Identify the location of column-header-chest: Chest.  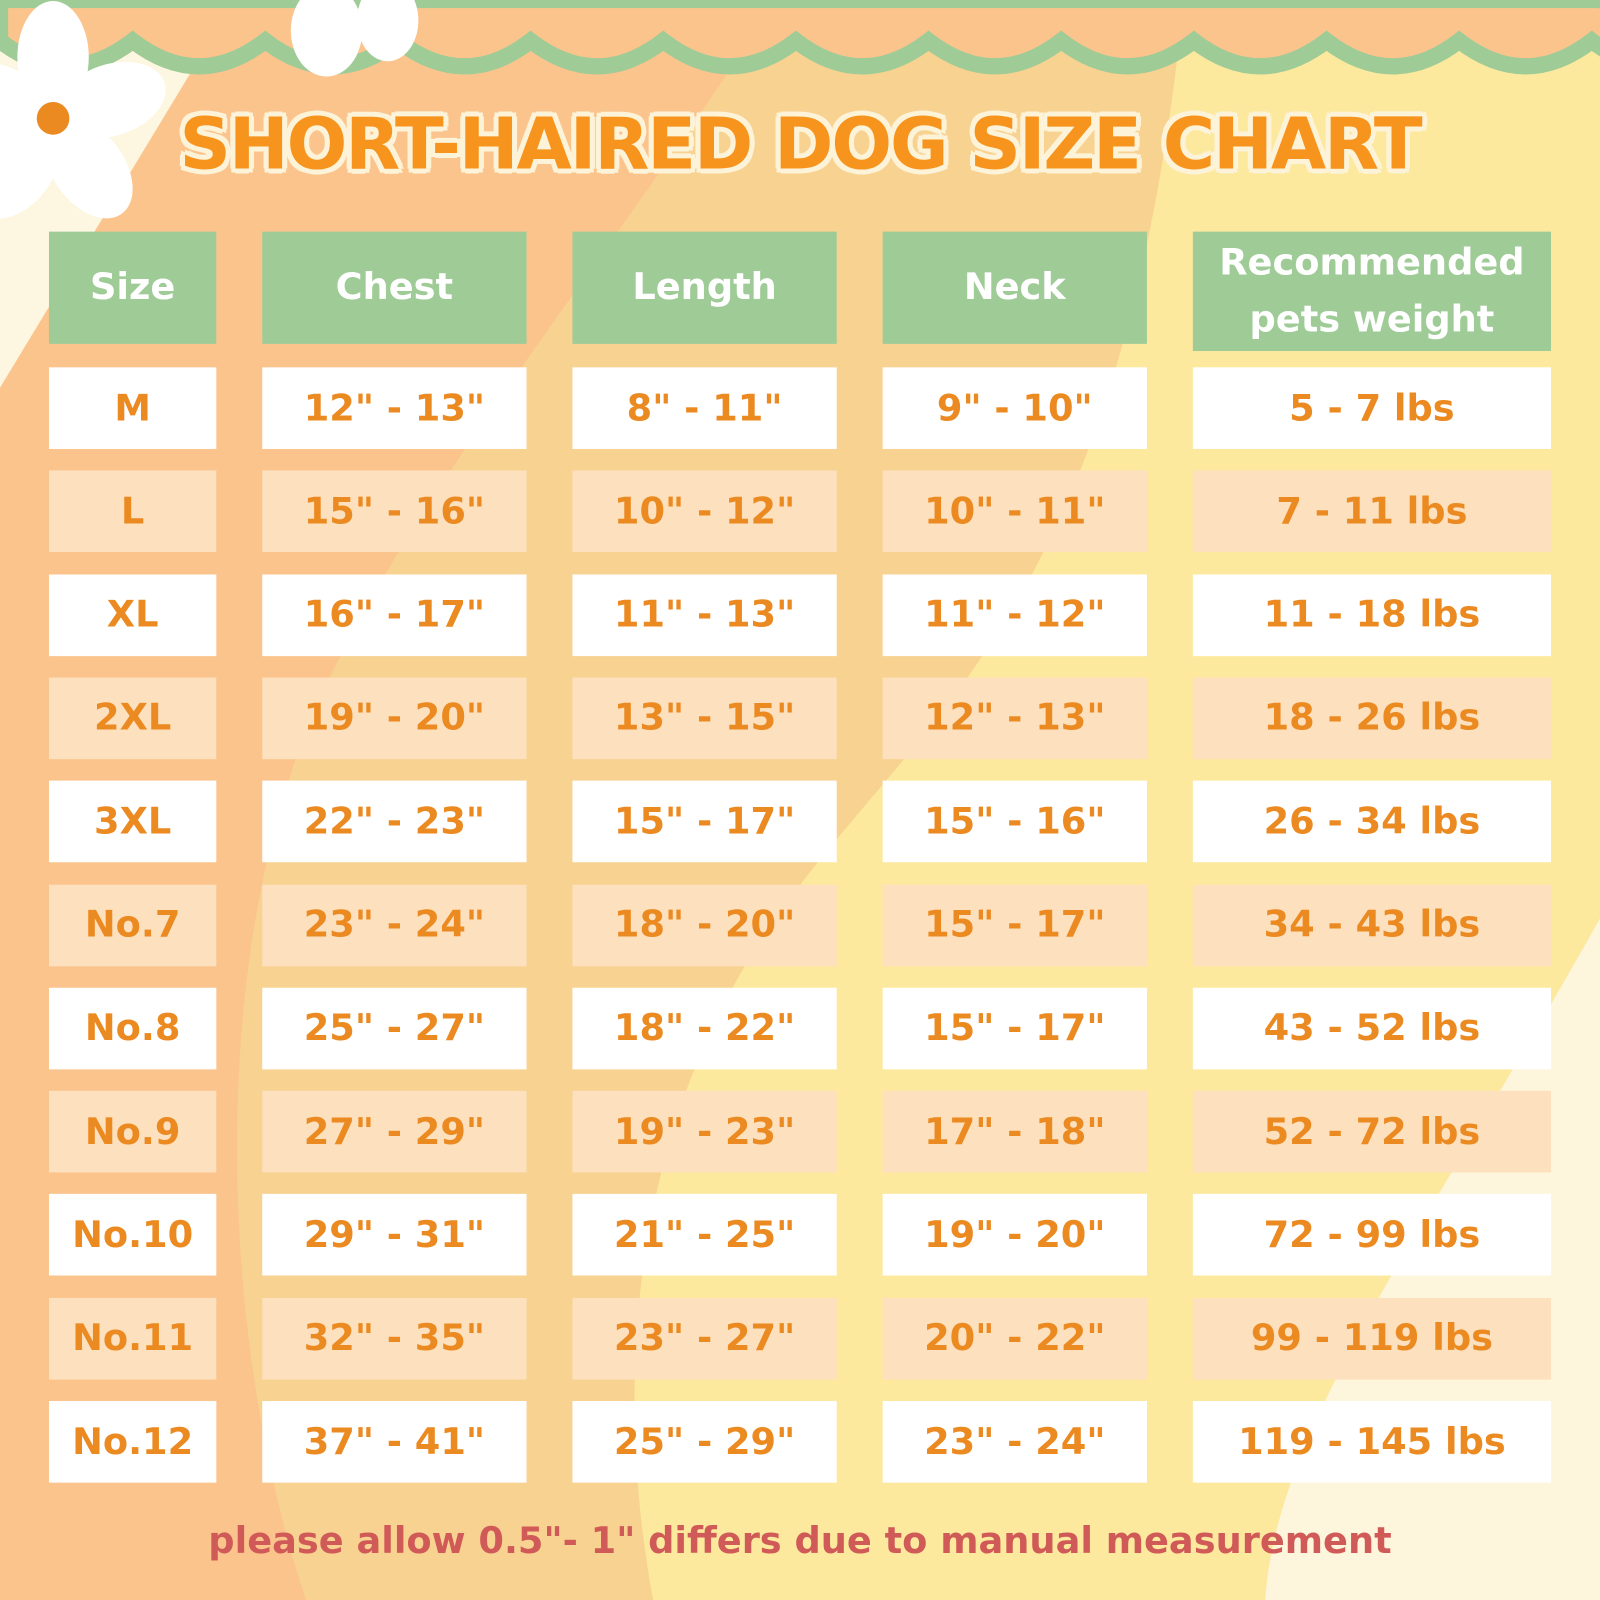
(394, 287).